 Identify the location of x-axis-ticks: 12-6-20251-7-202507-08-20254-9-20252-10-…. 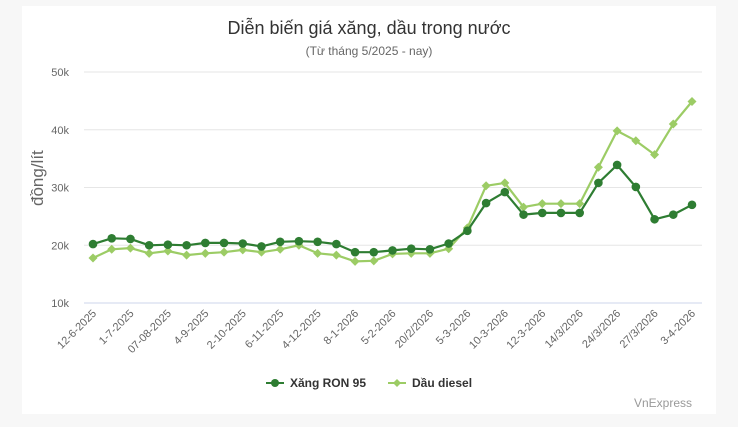
(376, 332).